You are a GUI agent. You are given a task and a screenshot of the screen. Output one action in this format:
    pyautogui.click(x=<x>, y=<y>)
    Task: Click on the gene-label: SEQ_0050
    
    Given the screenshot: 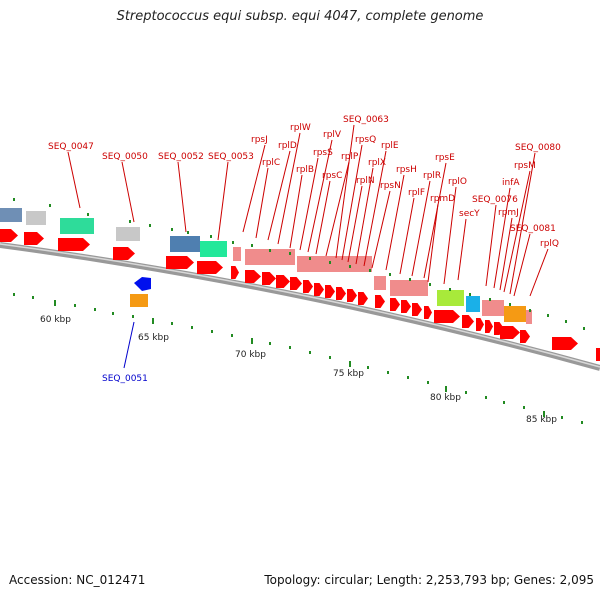 What is the action you would take?
    pyautogui.click(x=125, y=157)
    